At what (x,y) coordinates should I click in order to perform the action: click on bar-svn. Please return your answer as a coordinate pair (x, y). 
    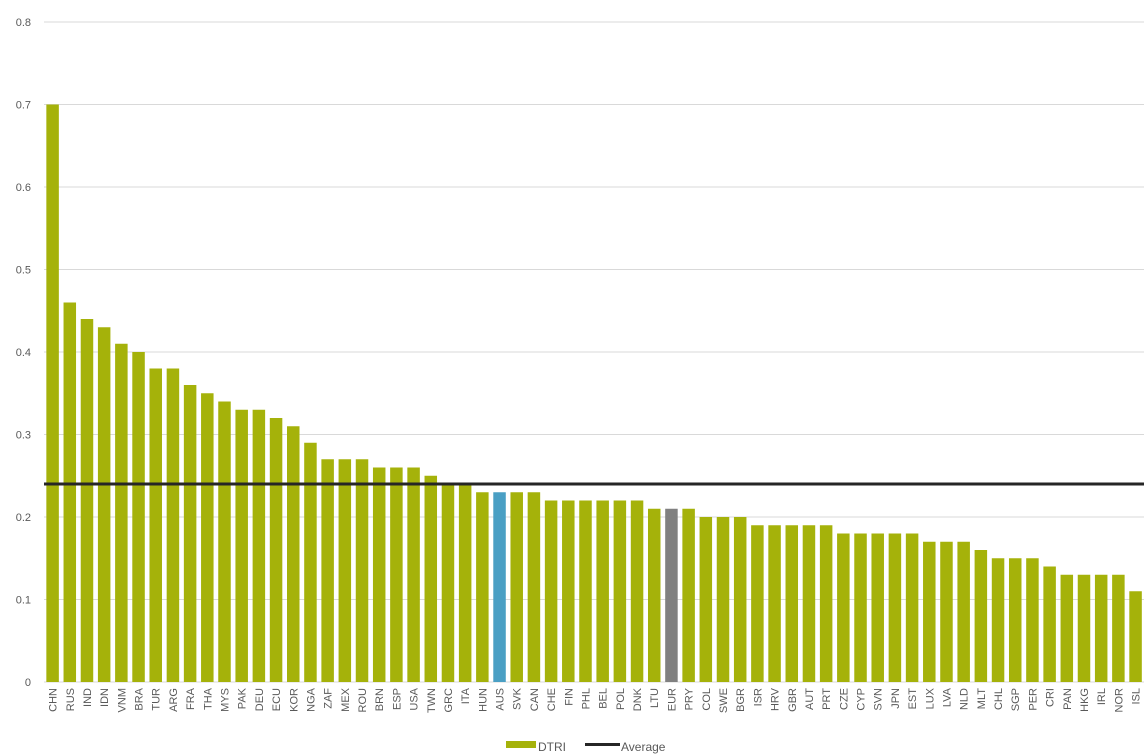
    Looking at the image, I should click on (877, 607).